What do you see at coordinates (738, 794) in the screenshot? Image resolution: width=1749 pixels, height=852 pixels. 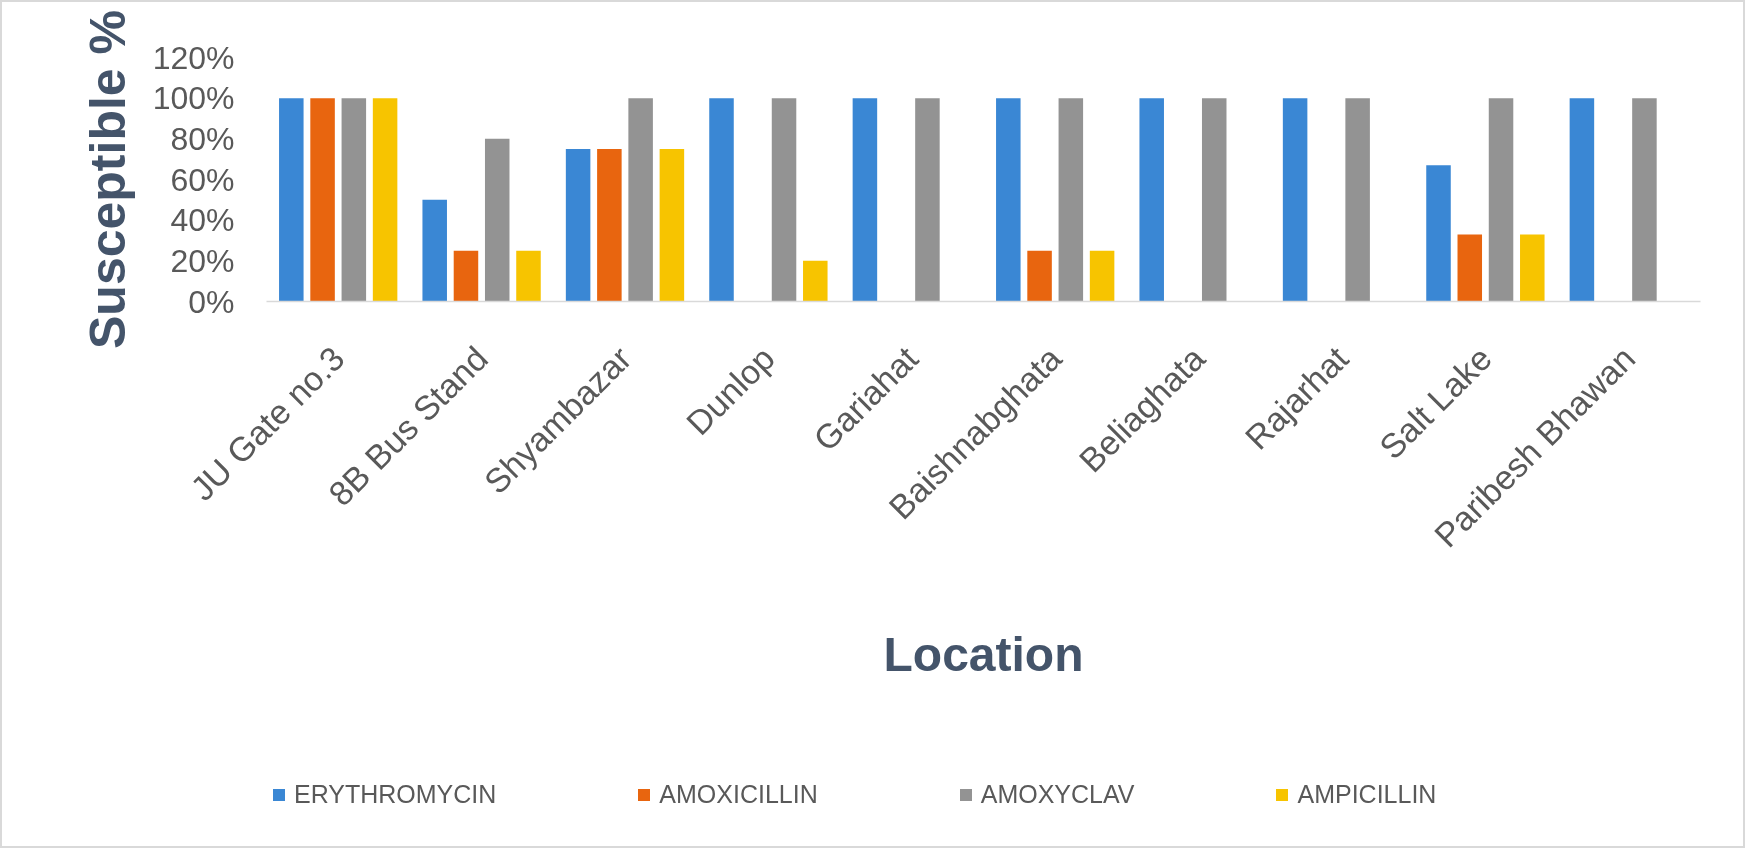 I see `legend-label: AMOXICILLIN` at bounding box center [738, 794].